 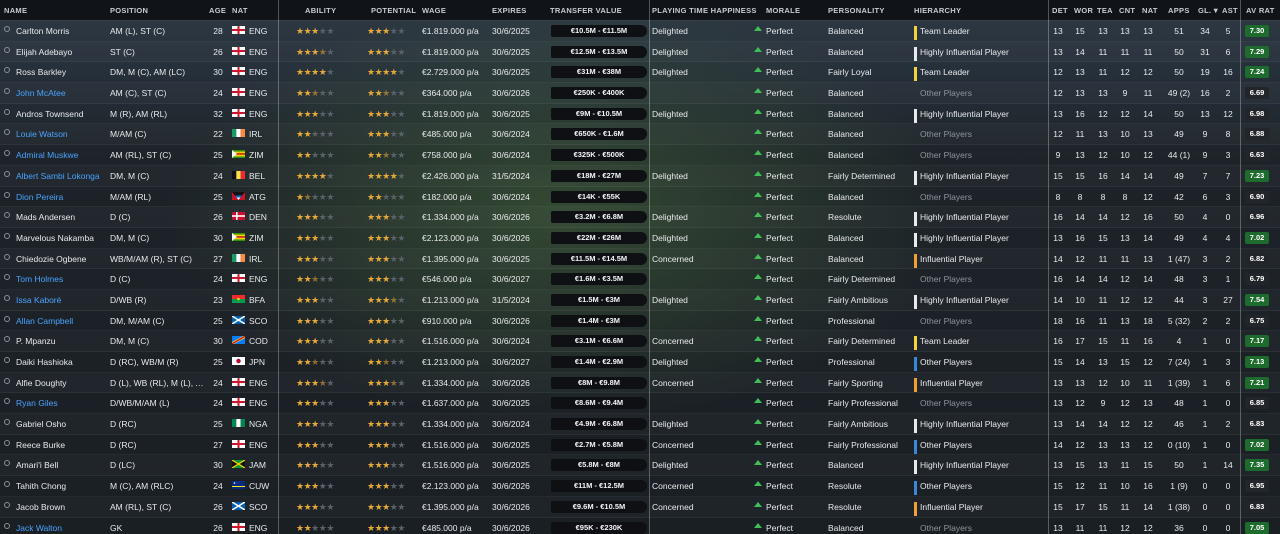 What do you see at coordinates (218, 362) in the screenshot?
I see `player-age: 25` at bounding box center [218, 362].